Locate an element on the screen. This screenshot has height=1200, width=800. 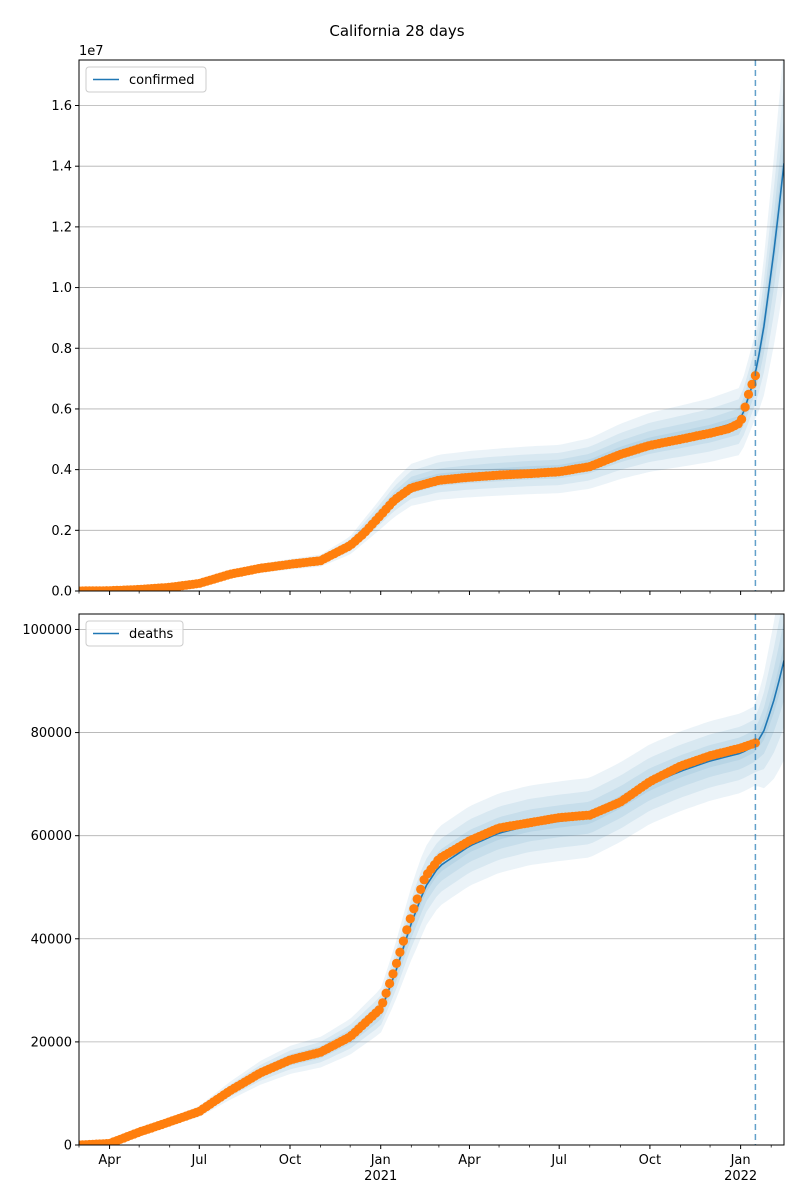
y-tick-label: 20000 is located at coordinates (51, 1042).